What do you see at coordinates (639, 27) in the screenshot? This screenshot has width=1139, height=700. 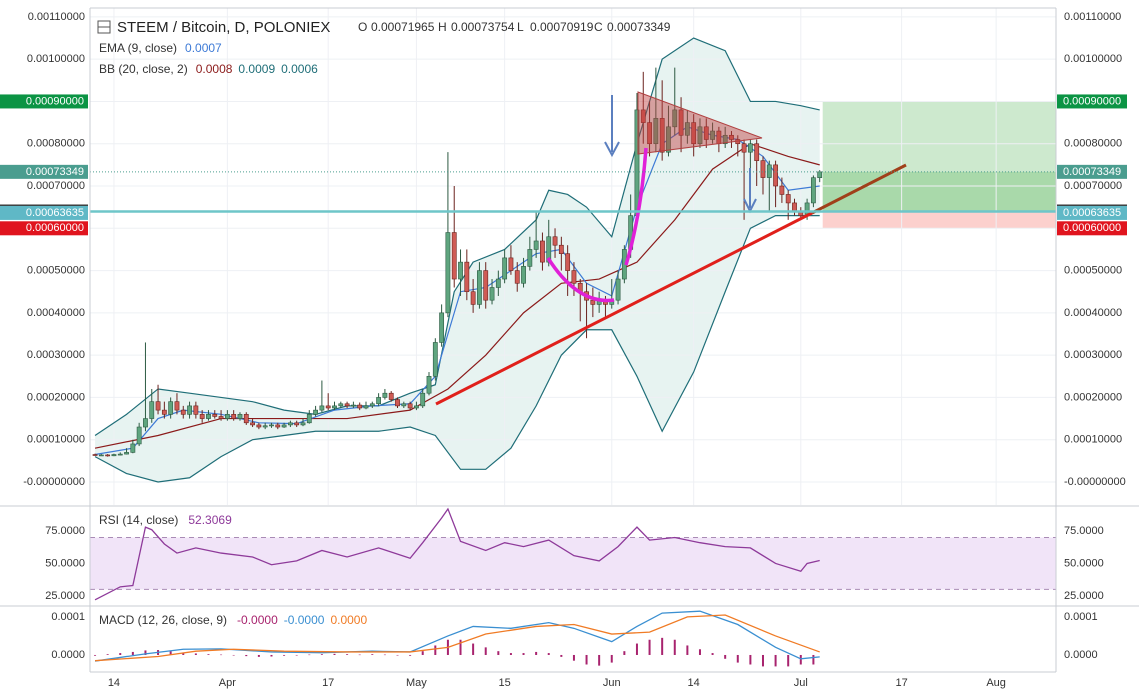 I see `ohlc-value: 0.00073349` at bounding box center [639, 27].